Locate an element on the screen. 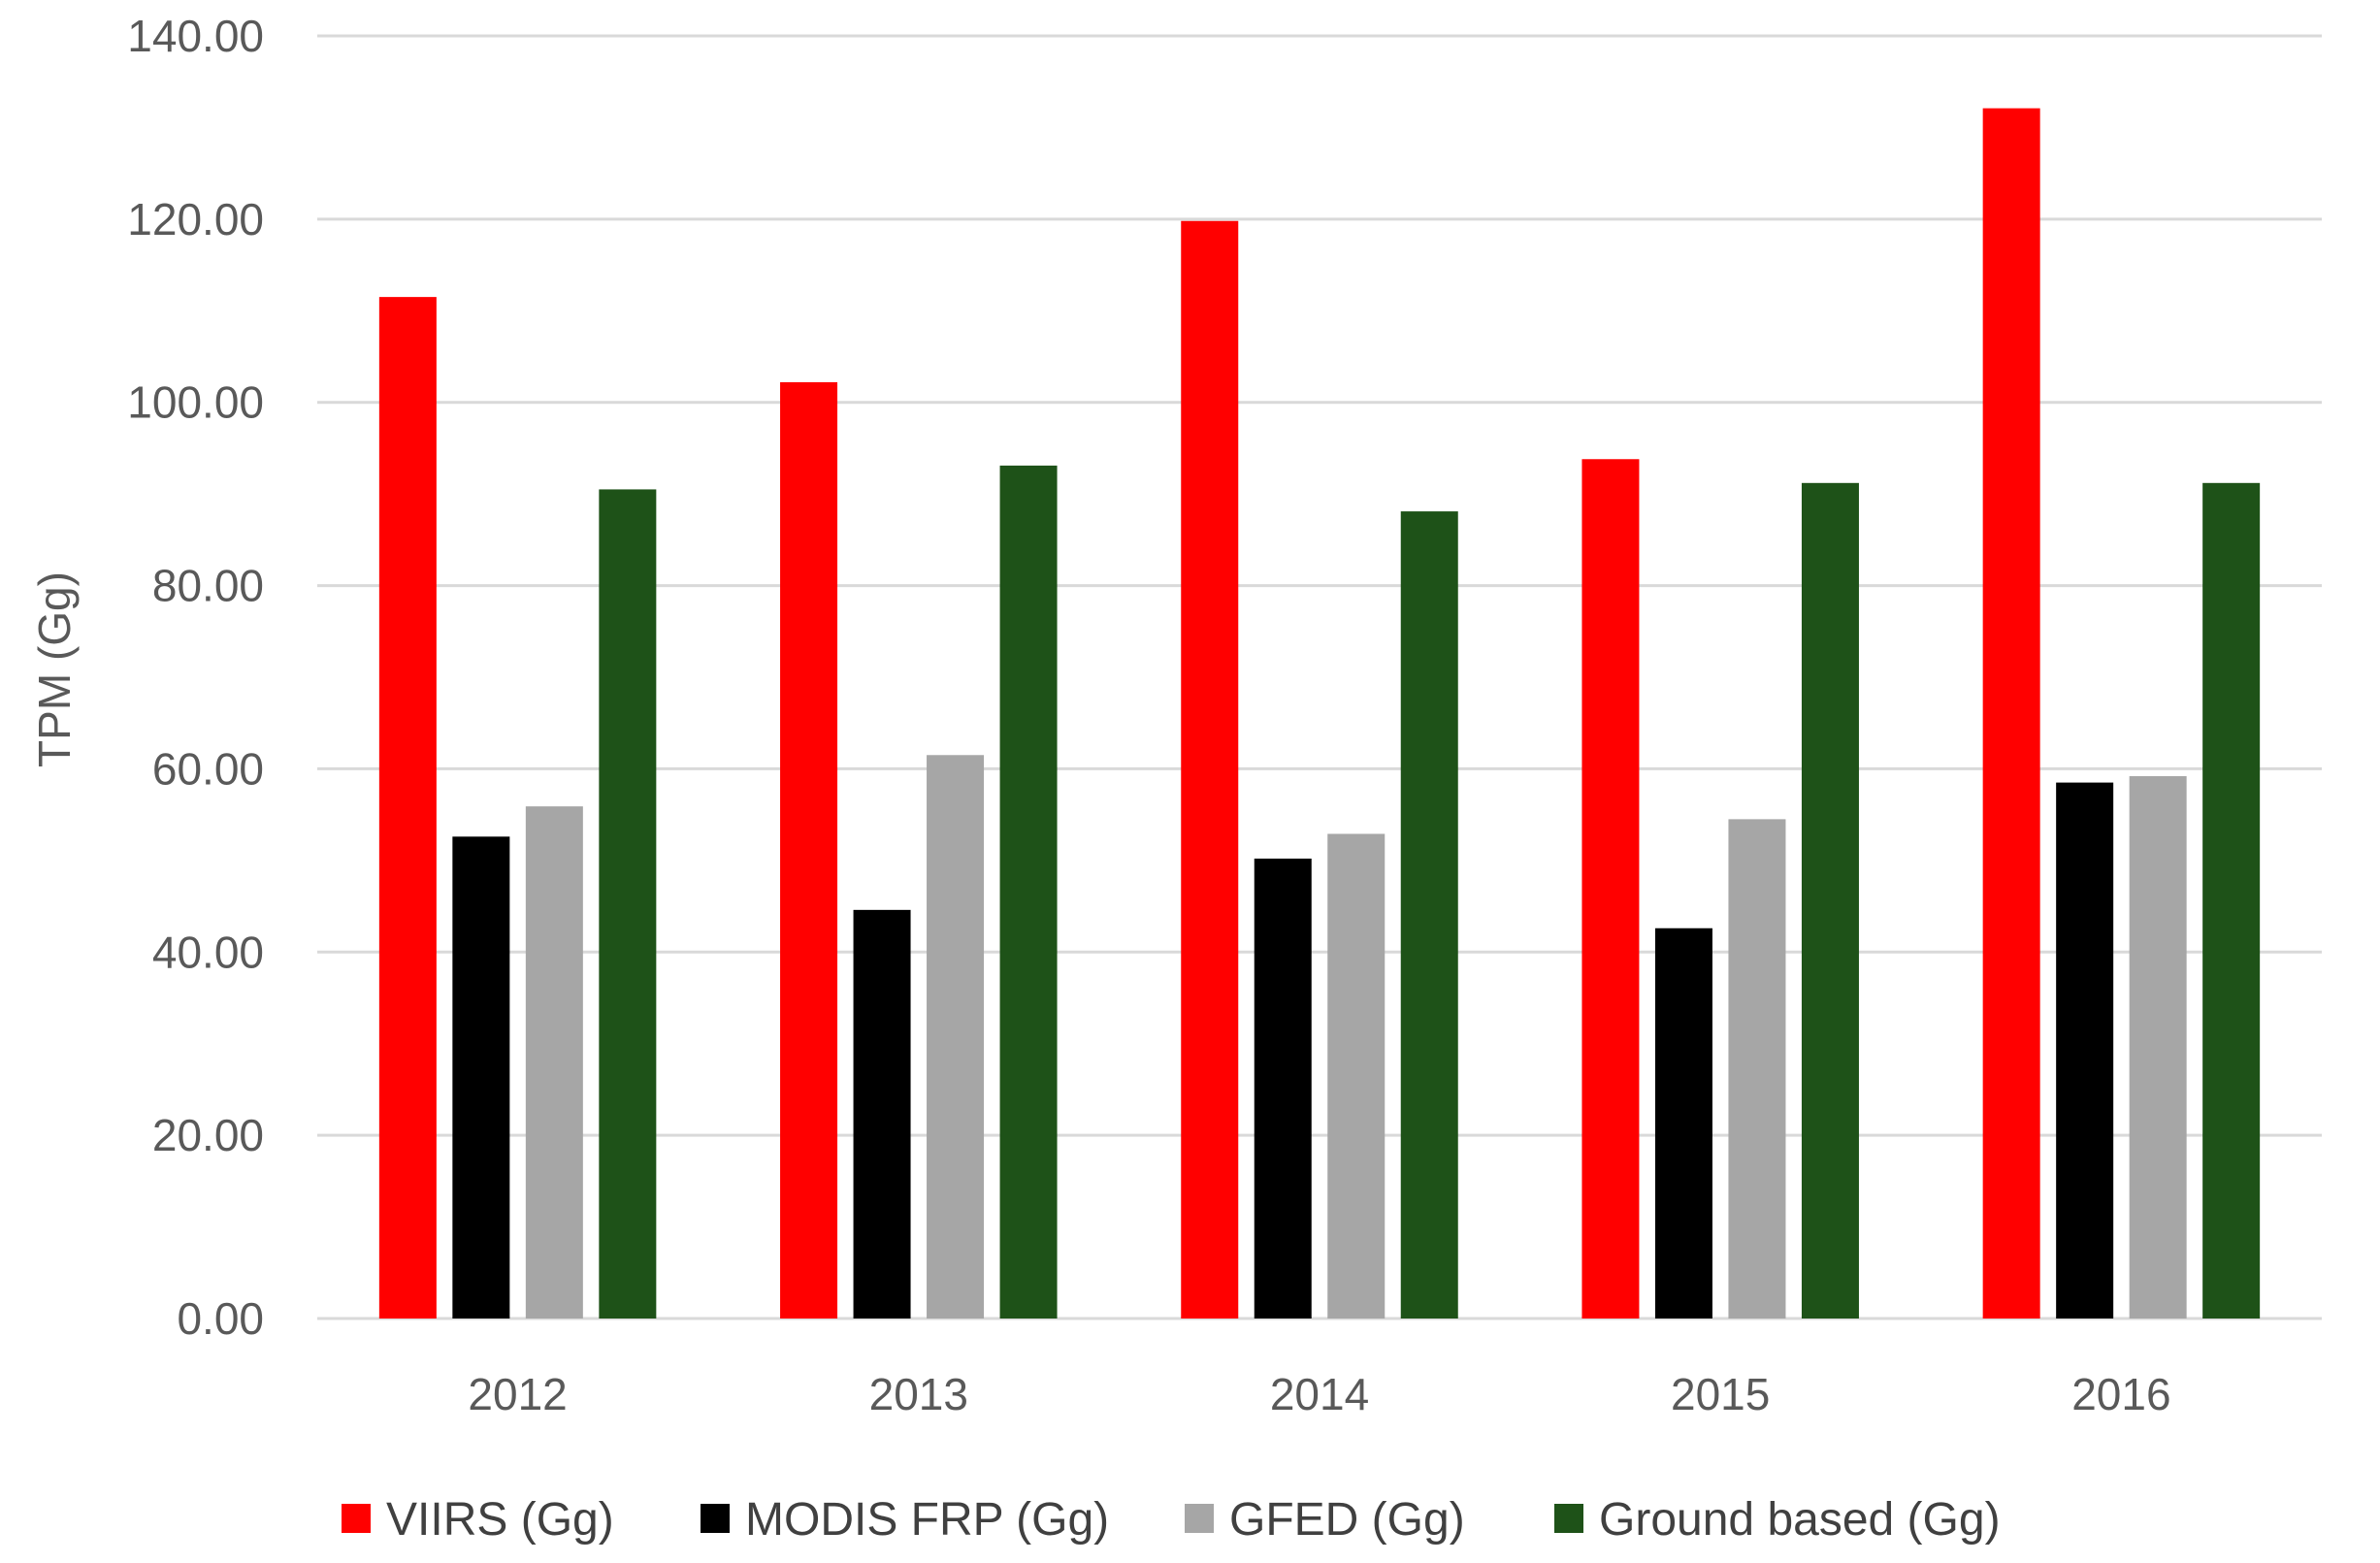 The height and width of the screenshot is (1563, 2380). bar-gfed-gg-2016 is located at coordinates (2158, 1047).